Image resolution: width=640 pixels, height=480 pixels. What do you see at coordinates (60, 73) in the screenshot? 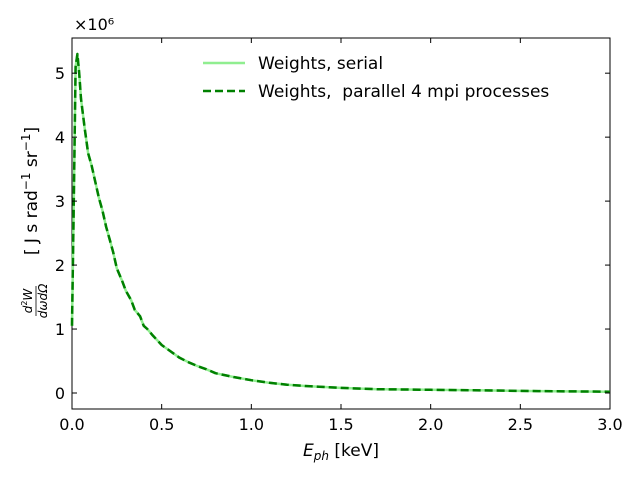
I see `y-tick-label: 5` at bounding box center [60, 73].